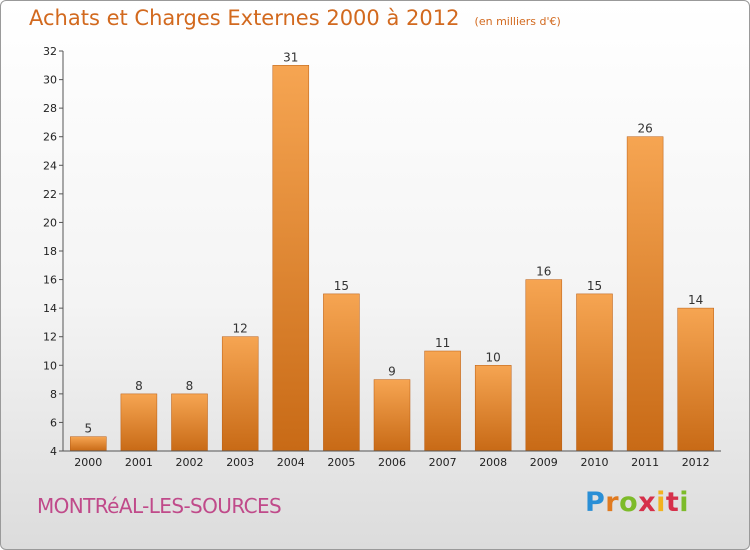 This screenshot has height=550, width=750. What do you see at coordinates (612, 502) in the screenshot?
I see `logo-letter: r` at bounding box center [612, 502].